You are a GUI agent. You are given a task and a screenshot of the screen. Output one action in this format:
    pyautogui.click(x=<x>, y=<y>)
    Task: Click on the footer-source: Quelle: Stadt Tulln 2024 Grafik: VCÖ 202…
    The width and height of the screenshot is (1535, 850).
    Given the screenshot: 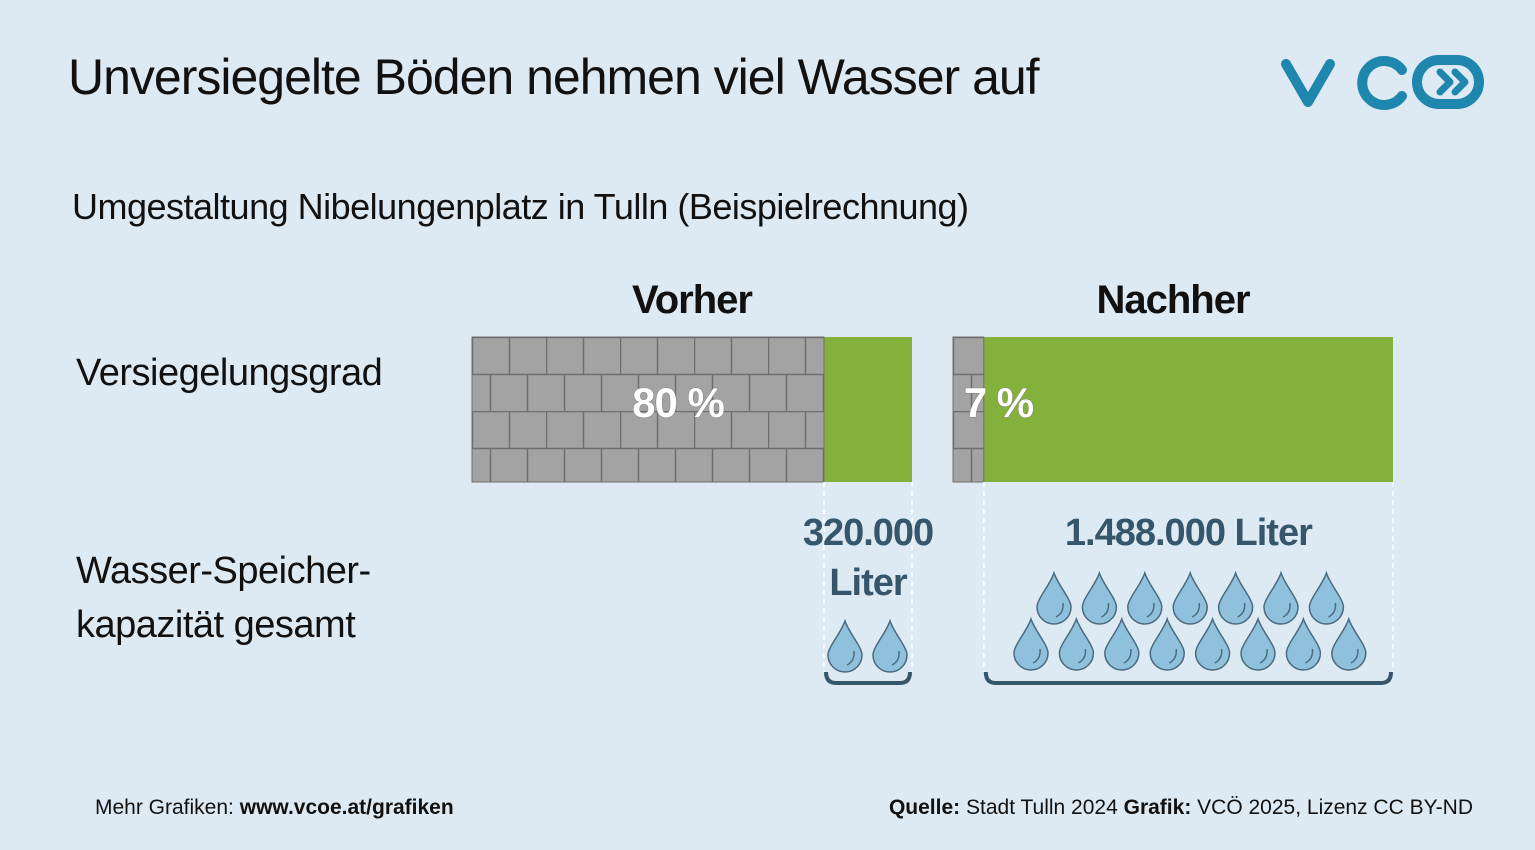 What is the action you would take?
    pyautogui.click(x=1181, y=808)
    